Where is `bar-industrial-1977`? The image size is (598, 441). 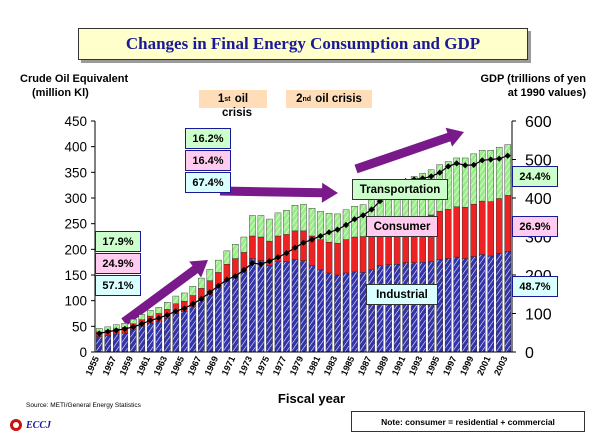
bar-industrial-1977 is located at coordinates (286, 307).